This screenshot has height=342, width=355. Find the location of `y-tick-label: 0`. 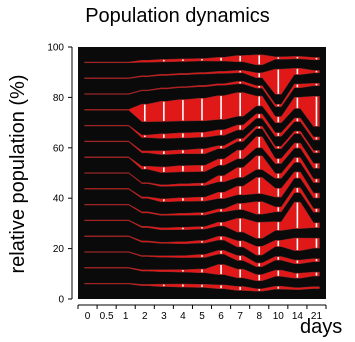

y-tick-label: 0 is located at coordinates (61, 300).